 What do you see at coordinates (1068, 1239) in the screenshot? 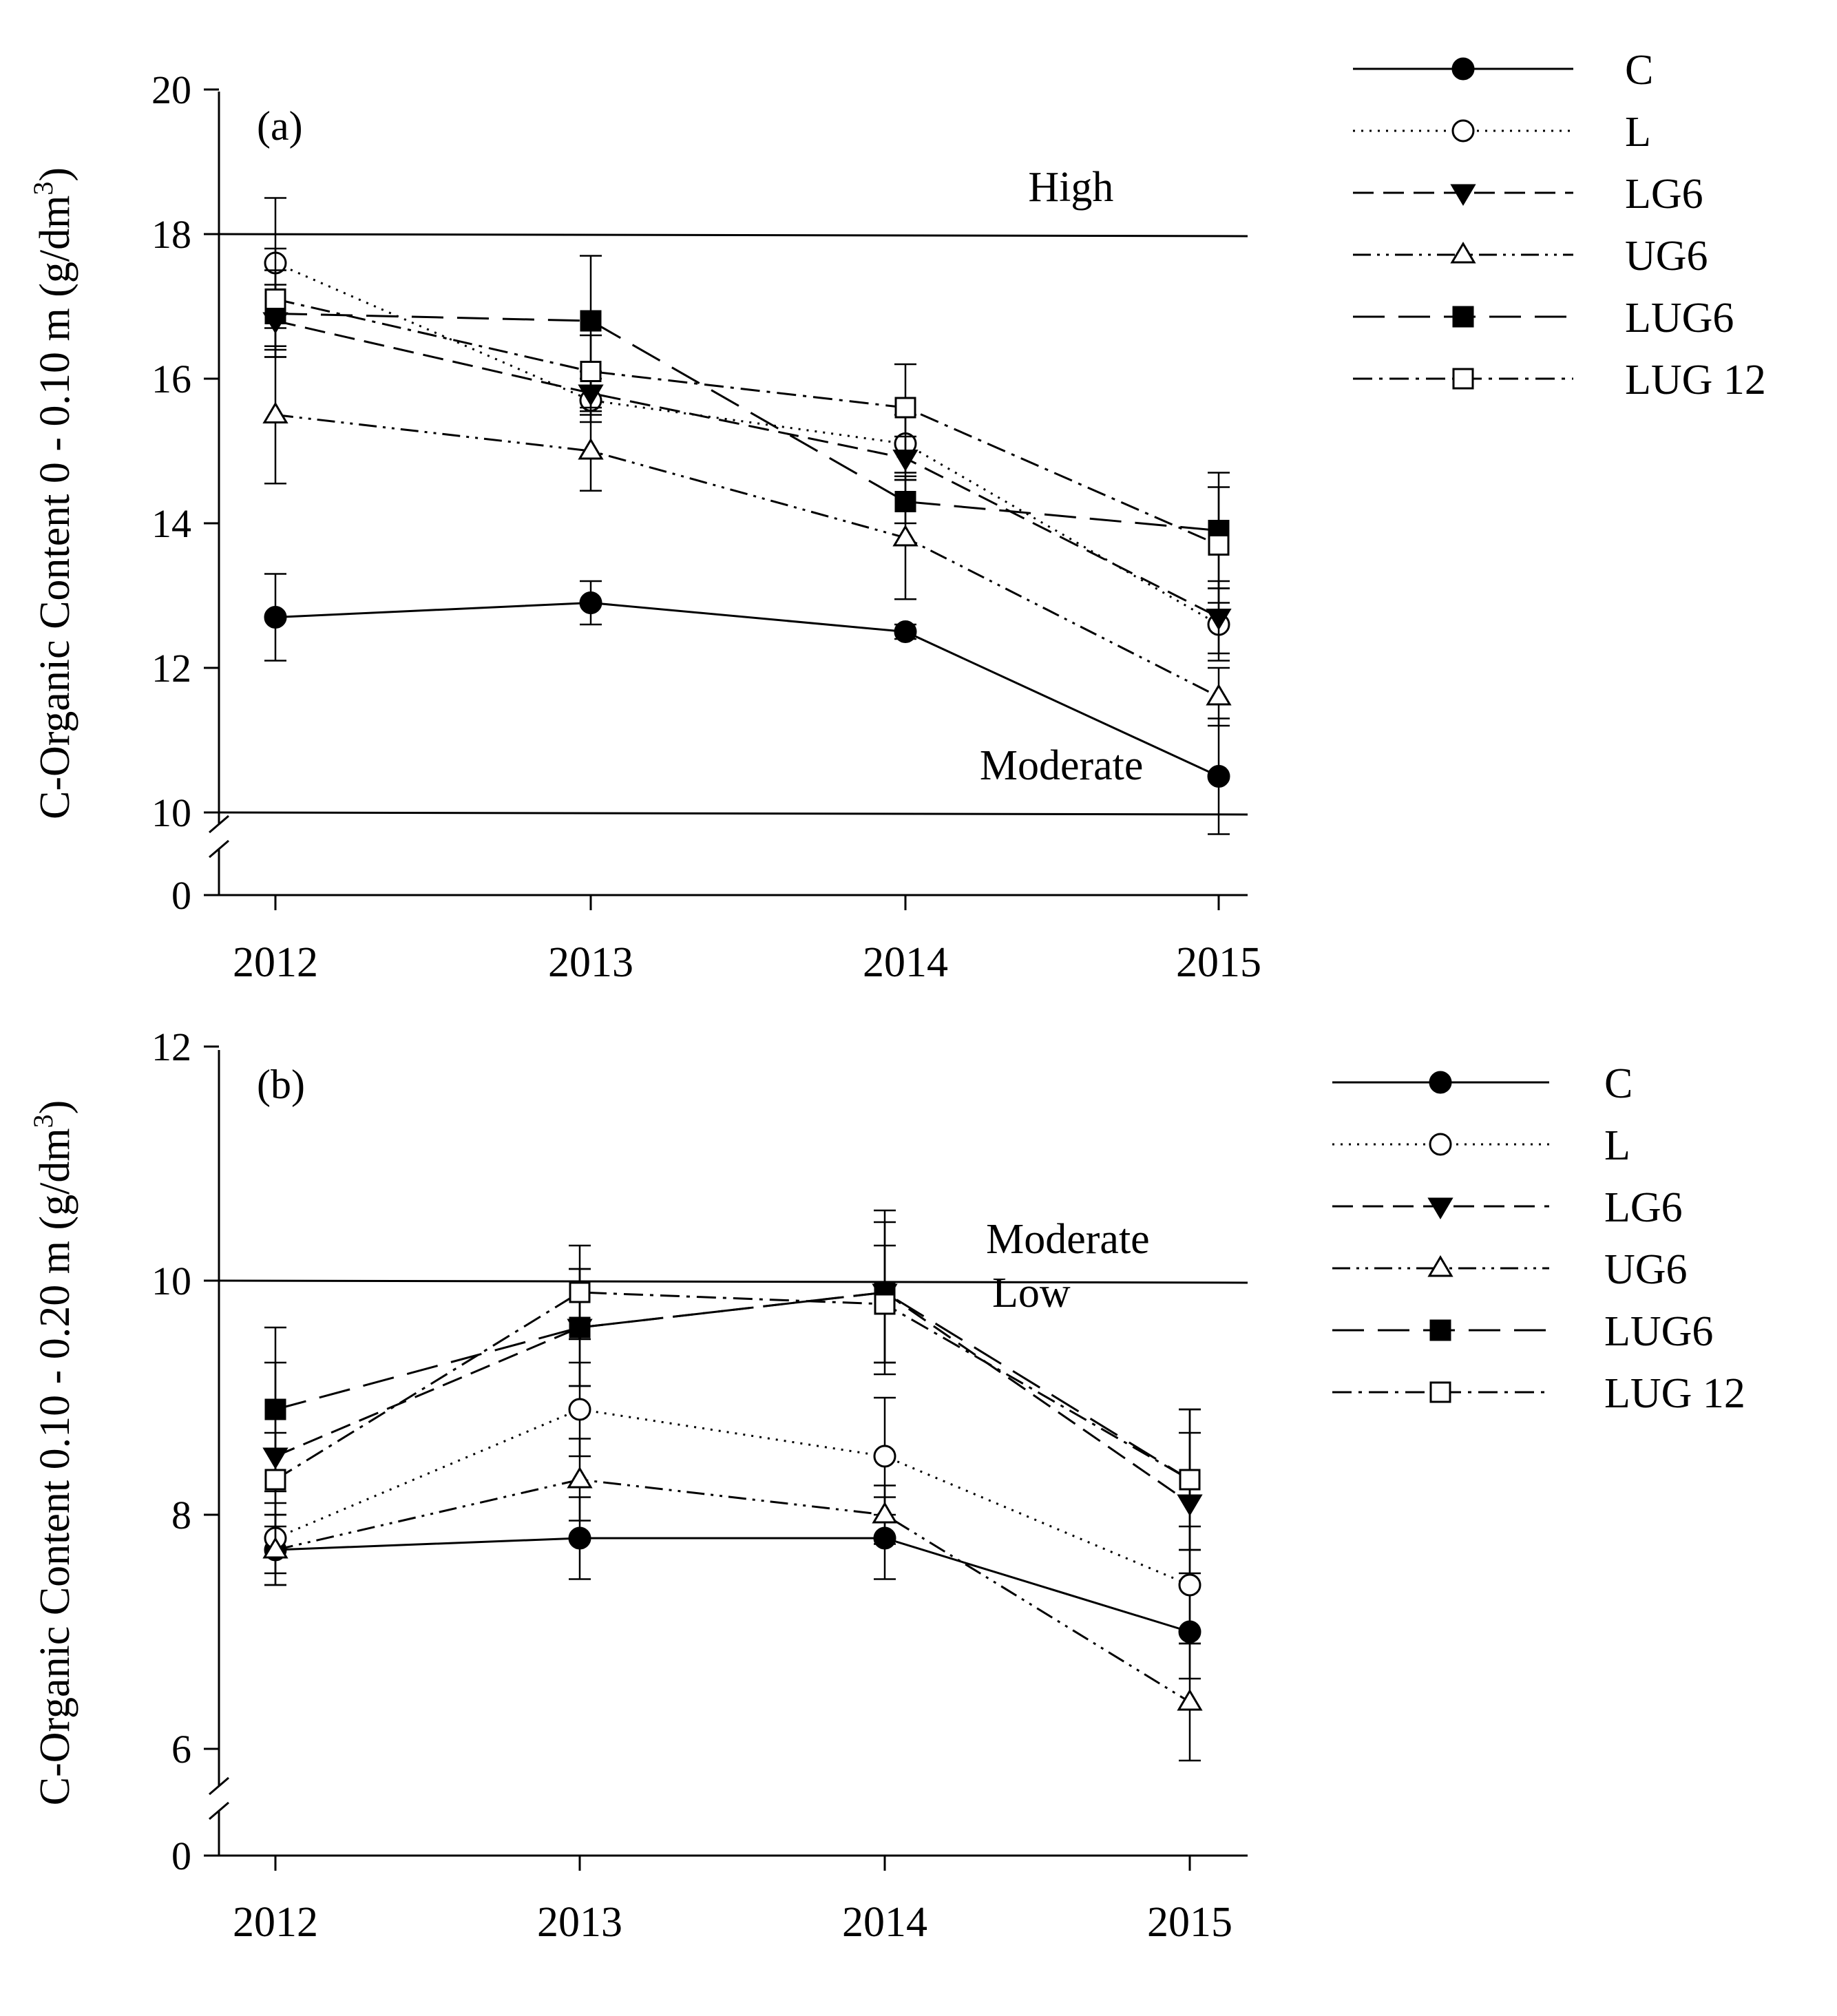
I see `reference-line-label: Moderate` at bounding box center [1068, 1239].